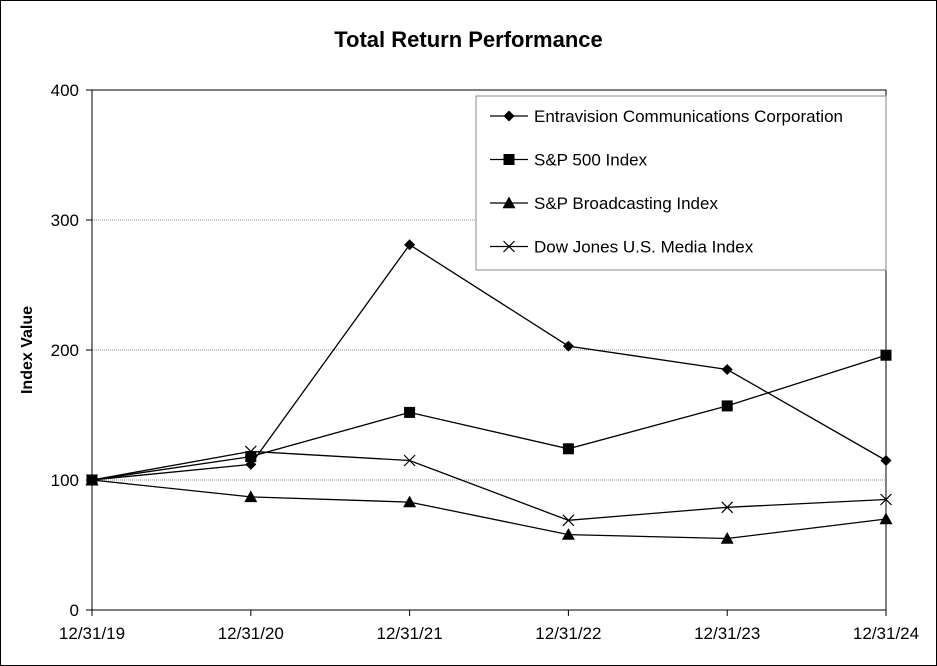 The image size is (937, 666). Describe the element at coordinates (65, 480) in the screenshot. I see `y-tick-label: 100` at that location.